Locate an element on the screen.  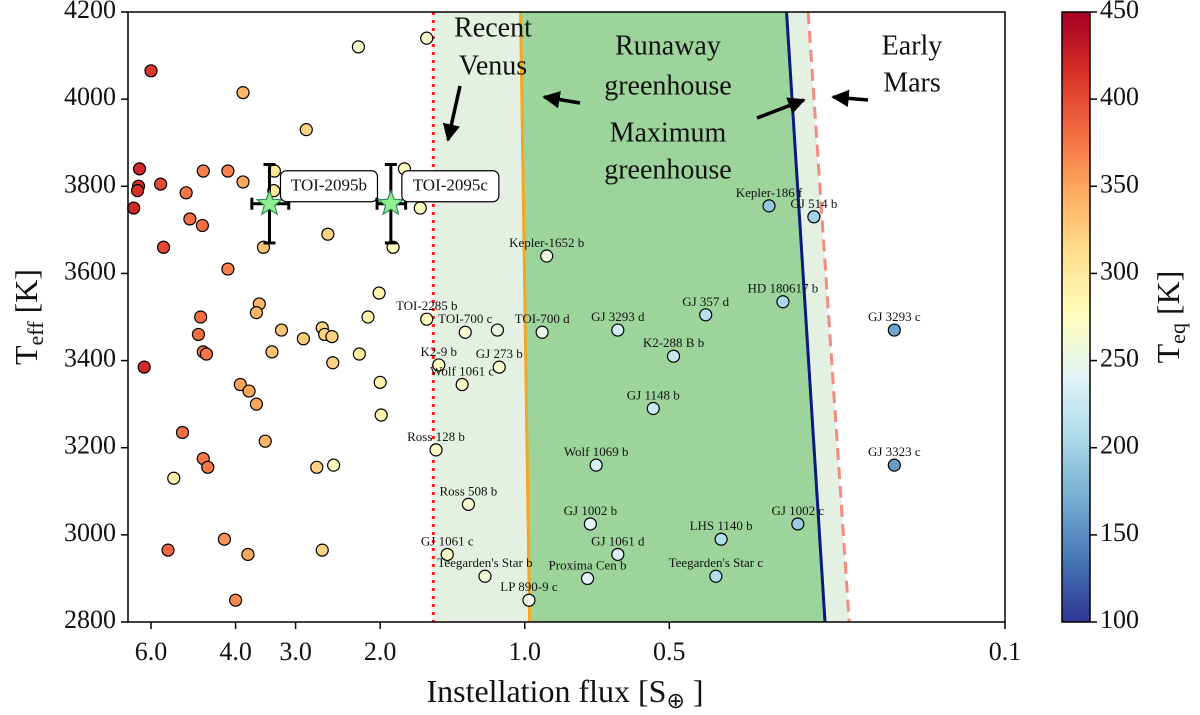
planet-label: Wolf 1061 c is located at coordinates (462, 371).